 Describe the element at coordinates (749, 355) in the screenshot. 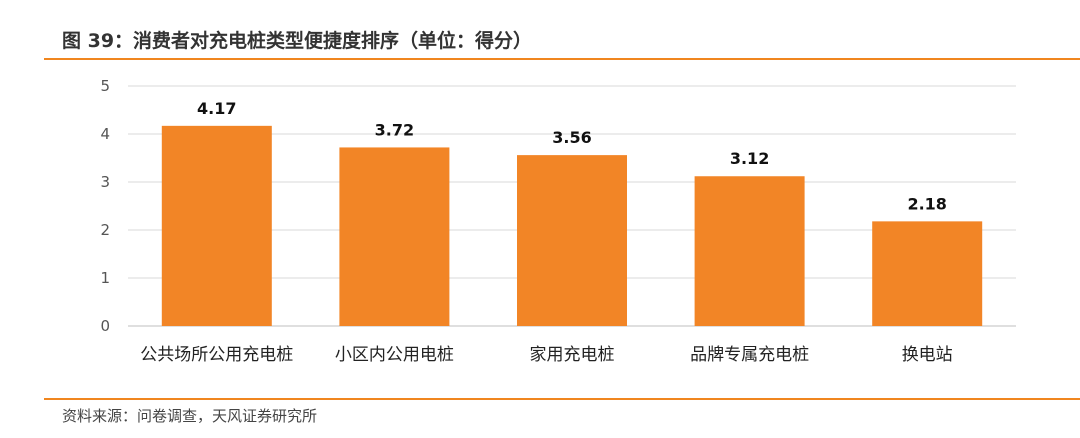

I see `category-label: 品牌专属充电桩` at that location.